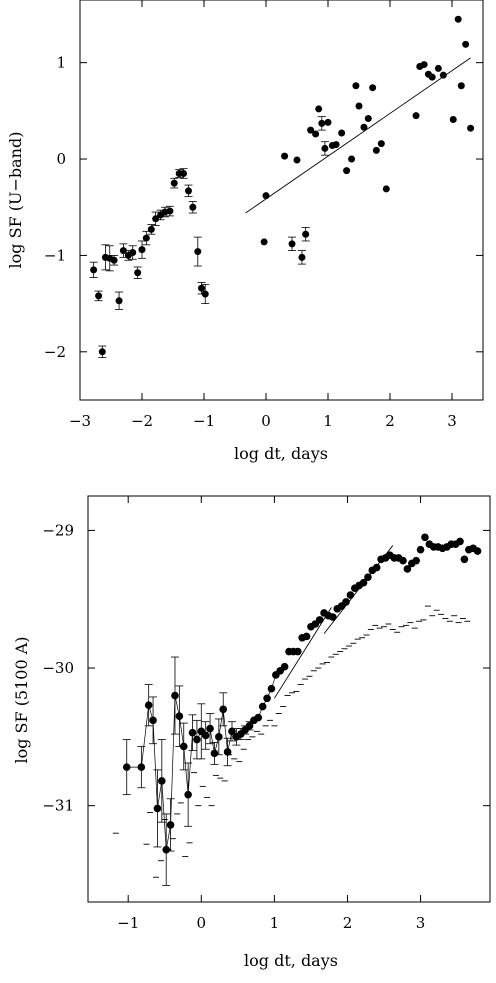 The height and width of the screenshot is (983, 496). What do you see at coordinates (281, 453) in the screenshot?
I see `top-chart-x-axis-label: log dt, days` at bounding box center [281, 453].